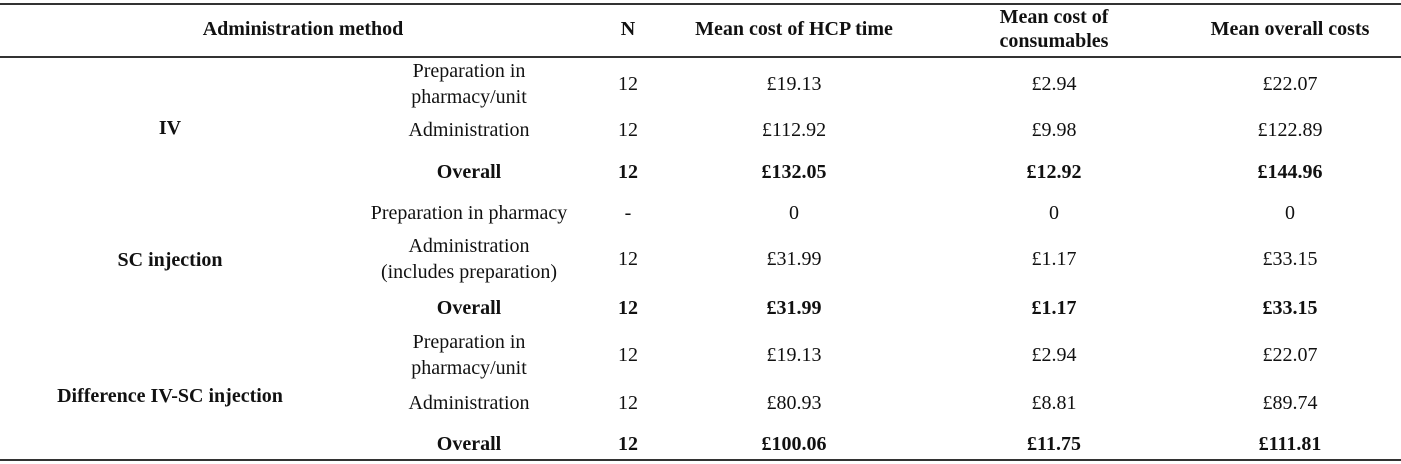 Image resolution: width=1401 pixels, height=464 pixels. Describe the element at coordinates (628, 29) in the screenshot. I see `header-n: N` at that location.